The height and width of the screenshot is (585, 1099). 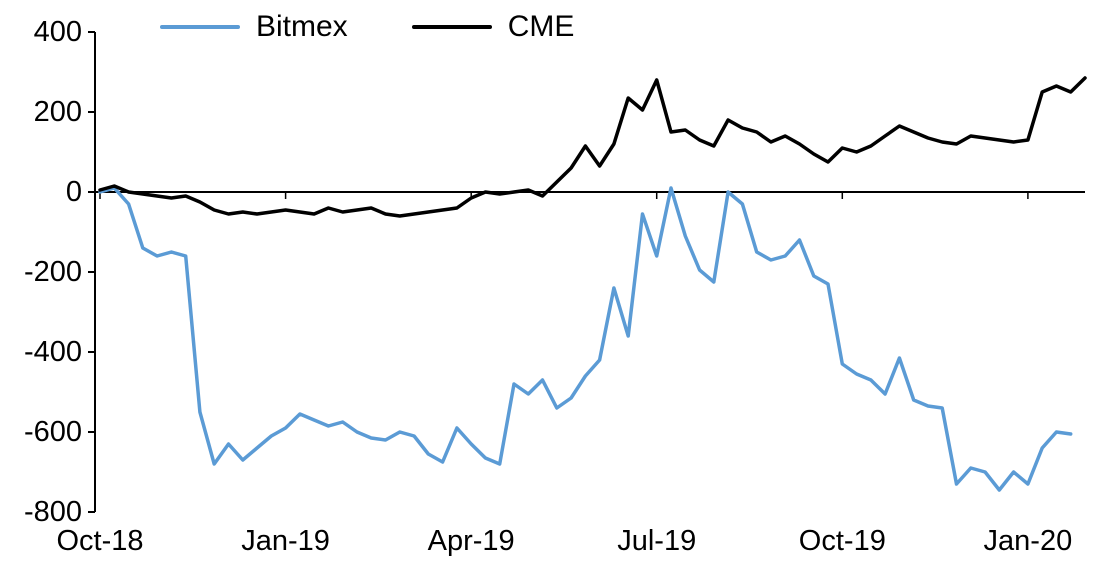 I want to click on y-tick-label: -800, so click(x=52, y=512).